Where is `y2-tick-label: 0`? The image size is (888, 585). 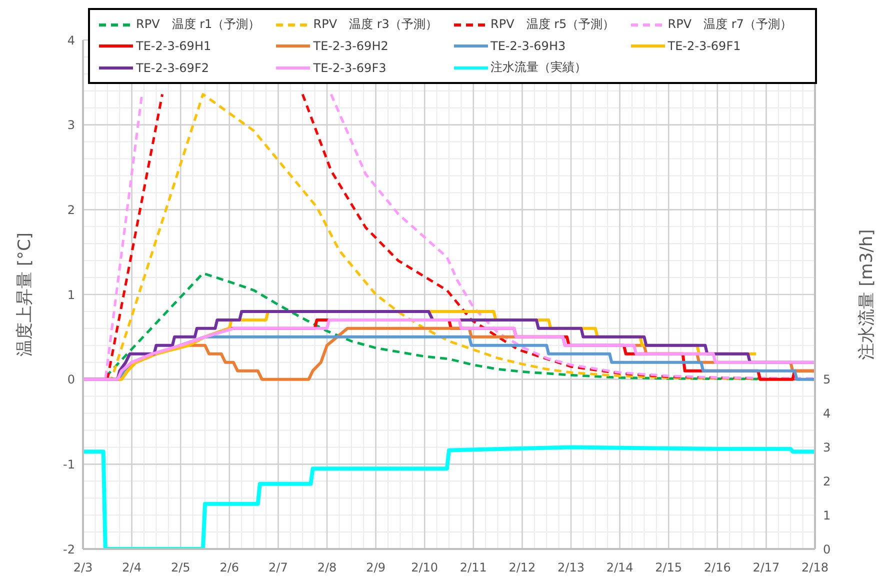 y2-tick-label: 0 is located at coordinates (827, 549).